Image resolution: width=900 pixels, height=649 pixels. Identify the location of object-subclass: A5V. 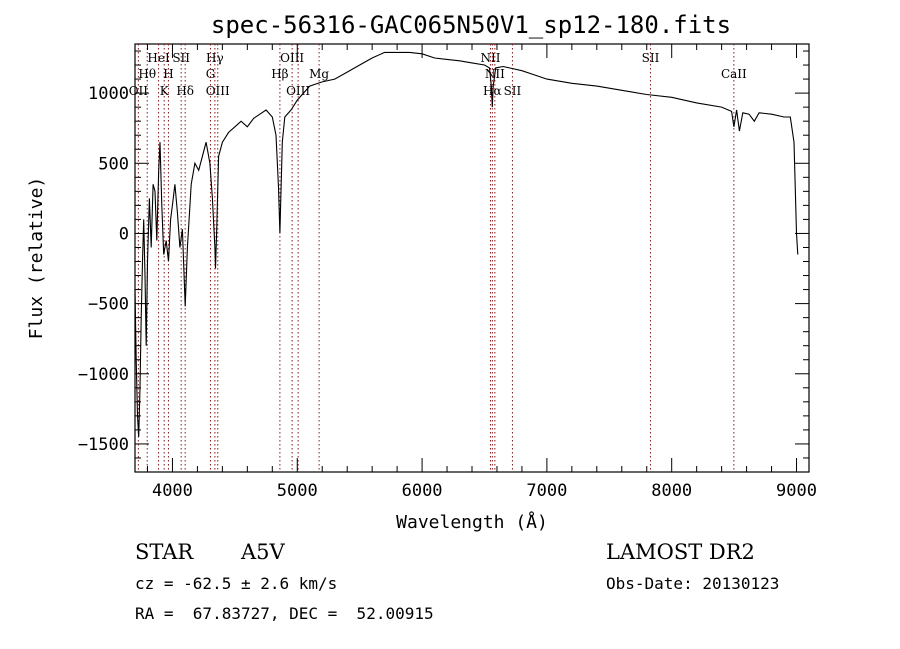
(263, 552).